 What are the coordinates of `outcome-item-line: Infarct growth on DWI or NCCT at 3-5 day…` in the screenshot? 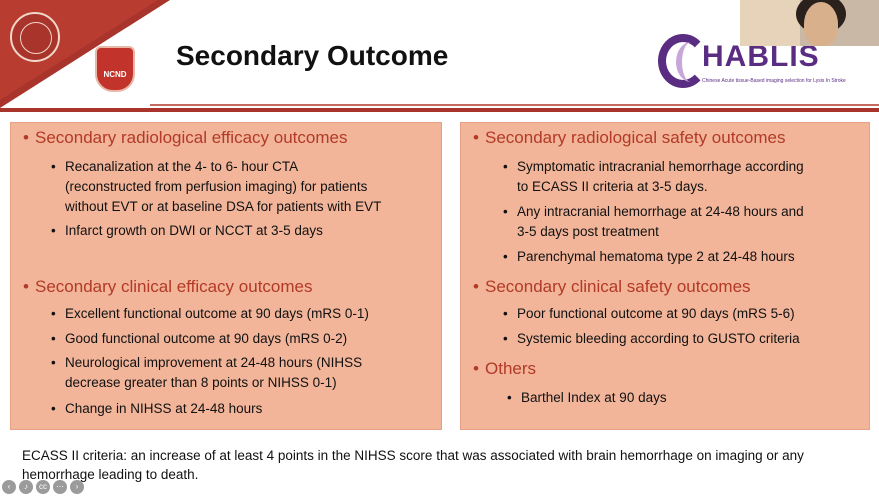 It's located at (194, 230).